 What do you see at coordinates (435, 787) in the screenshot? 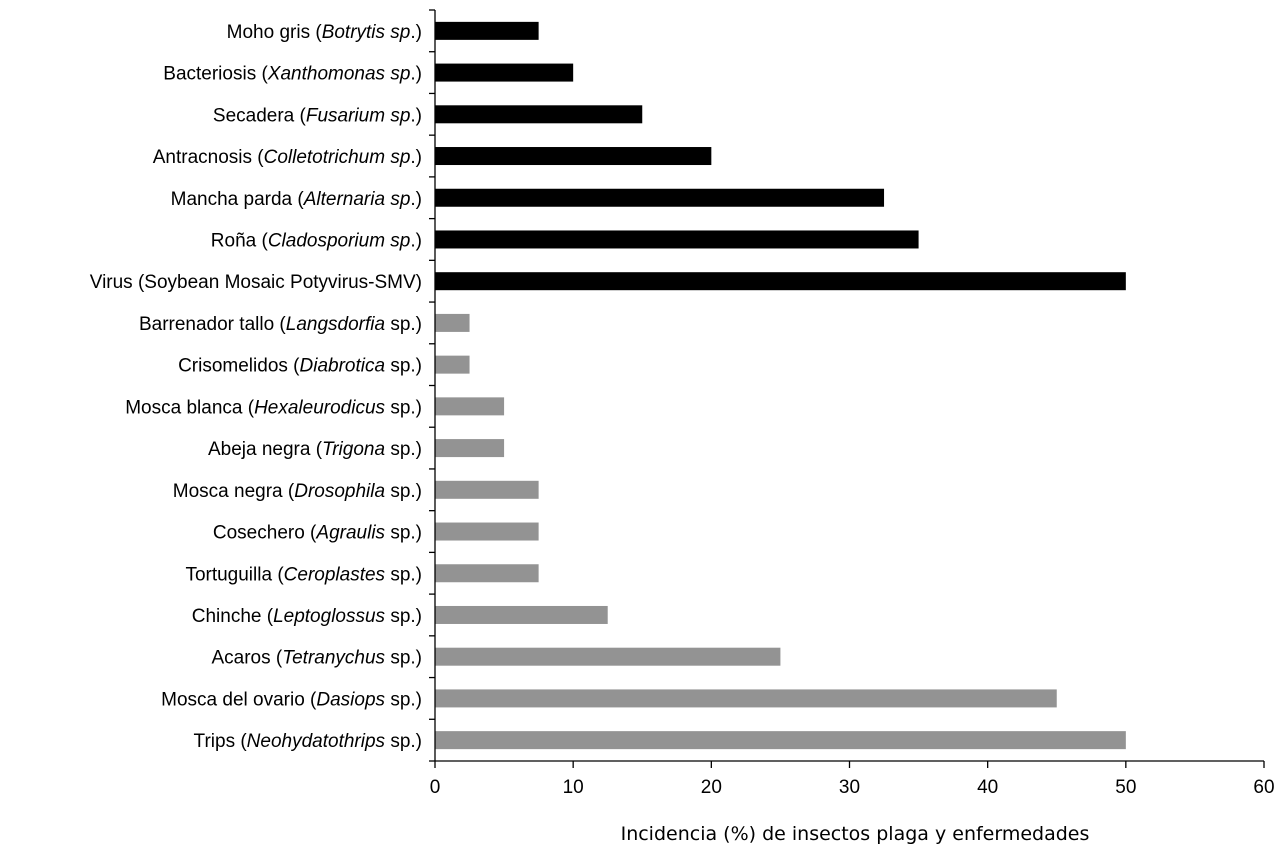
I see `x-tick-label-0: 0` at bounding box center [435, 787].